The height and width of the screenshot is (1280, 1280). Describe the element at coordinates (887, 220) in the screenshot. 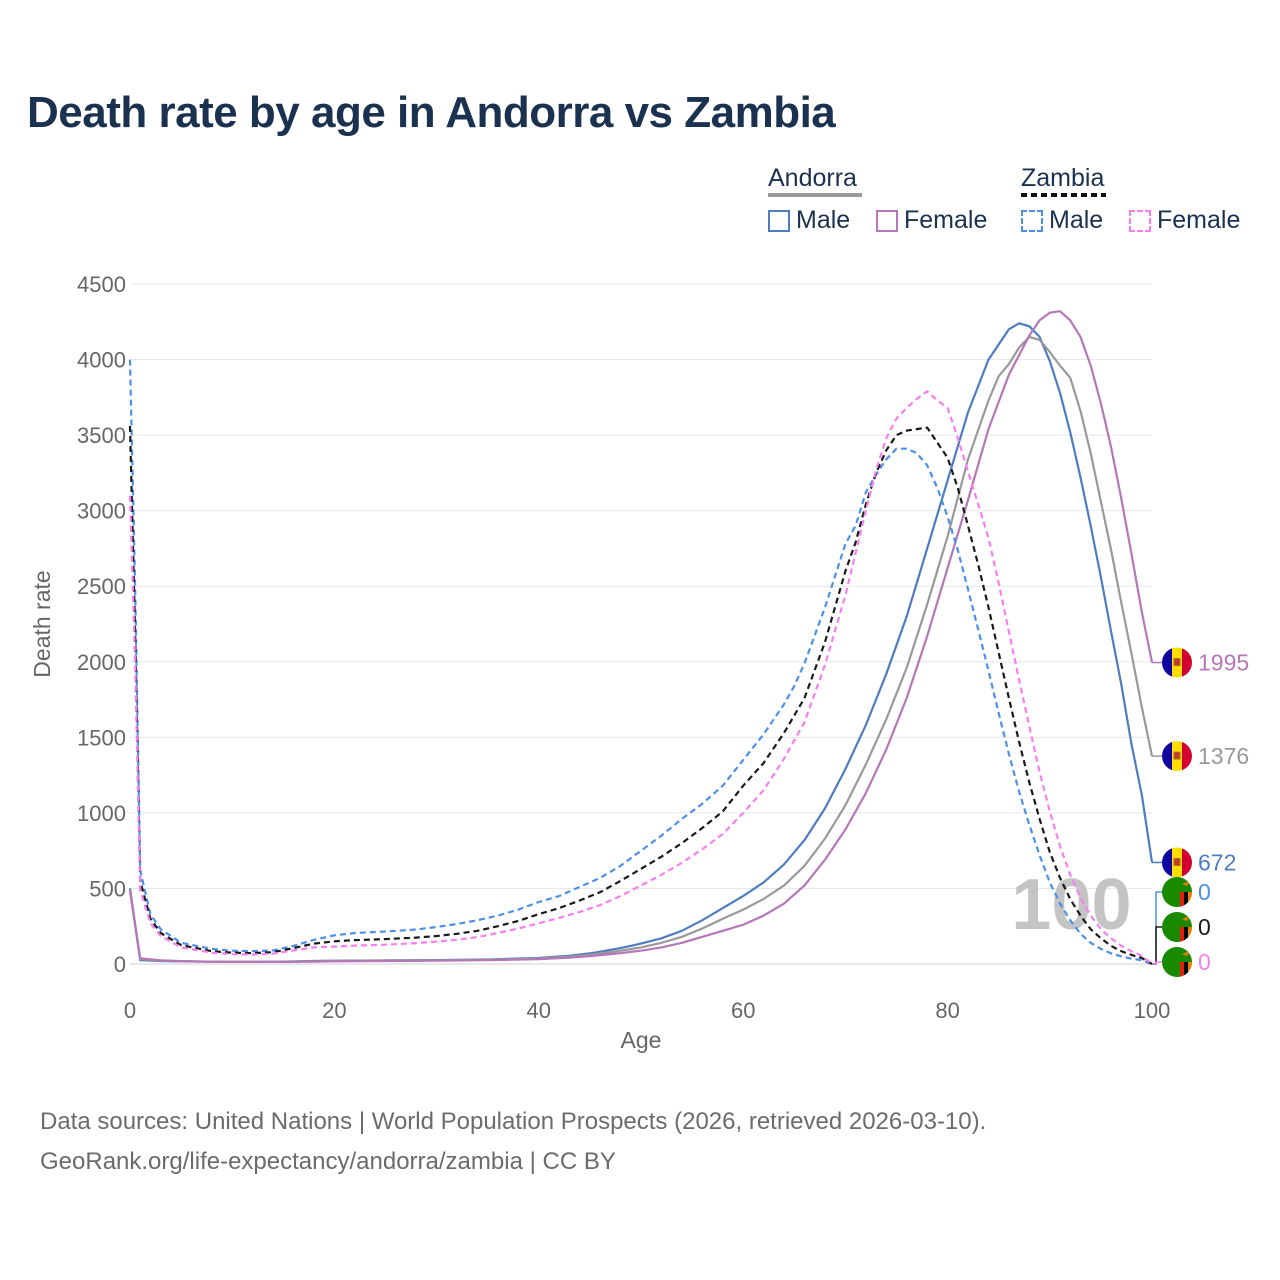

I see `legend-swatch-andorra-female` at that location.